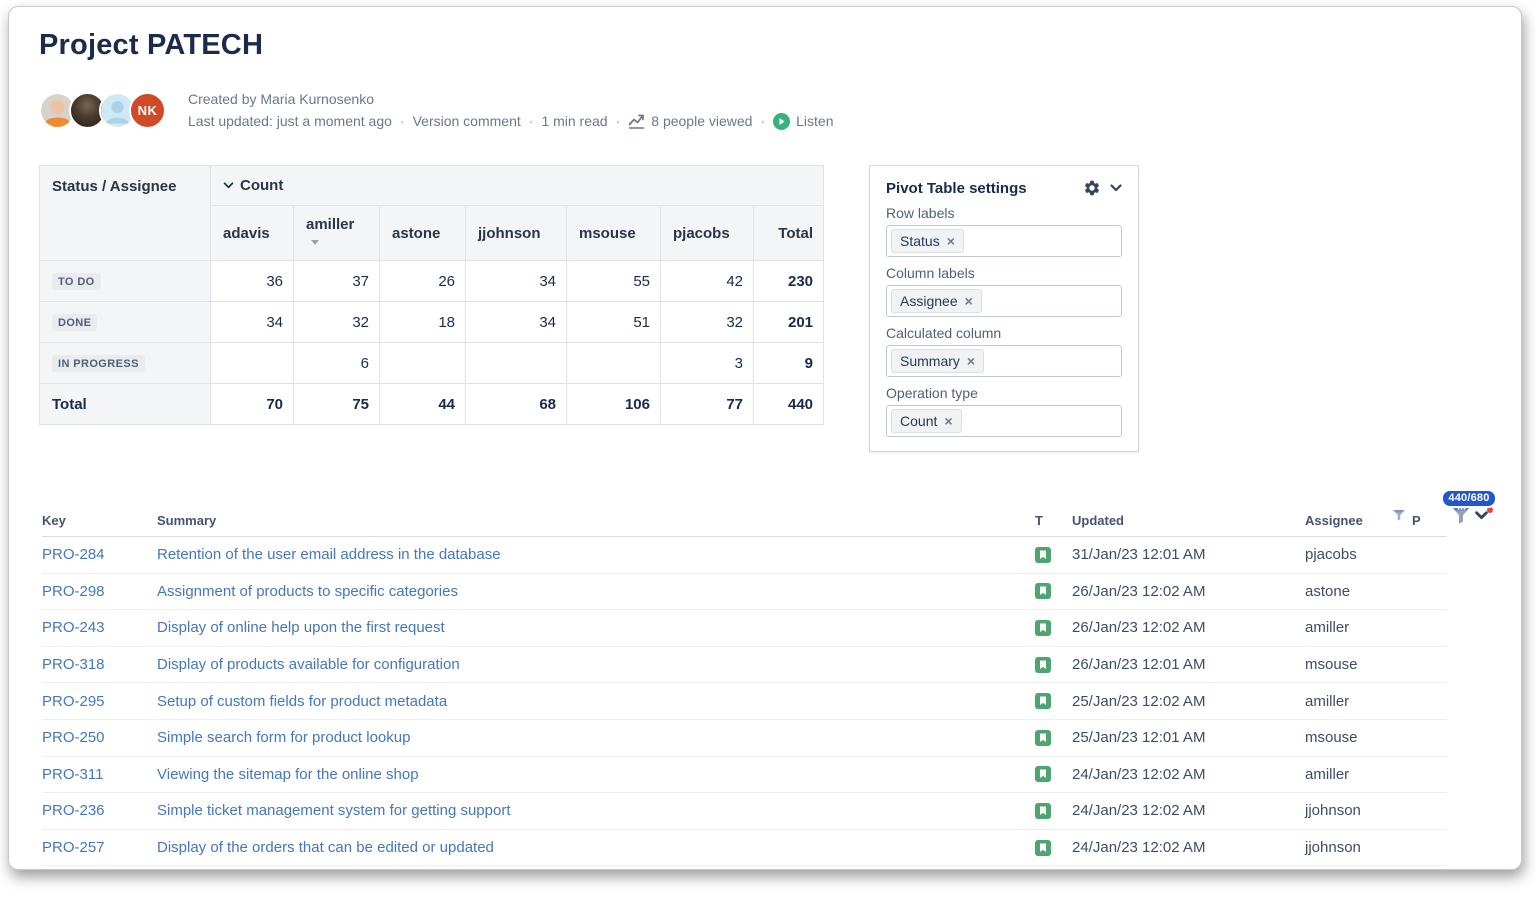 The height and width of the screenshot is (898, 1536). What do you see at coordinates (1139, 665) in the screenshot?
I see `updated-value: 26/Jan/23 12:01 AM` at bounding box center [1139, 665].